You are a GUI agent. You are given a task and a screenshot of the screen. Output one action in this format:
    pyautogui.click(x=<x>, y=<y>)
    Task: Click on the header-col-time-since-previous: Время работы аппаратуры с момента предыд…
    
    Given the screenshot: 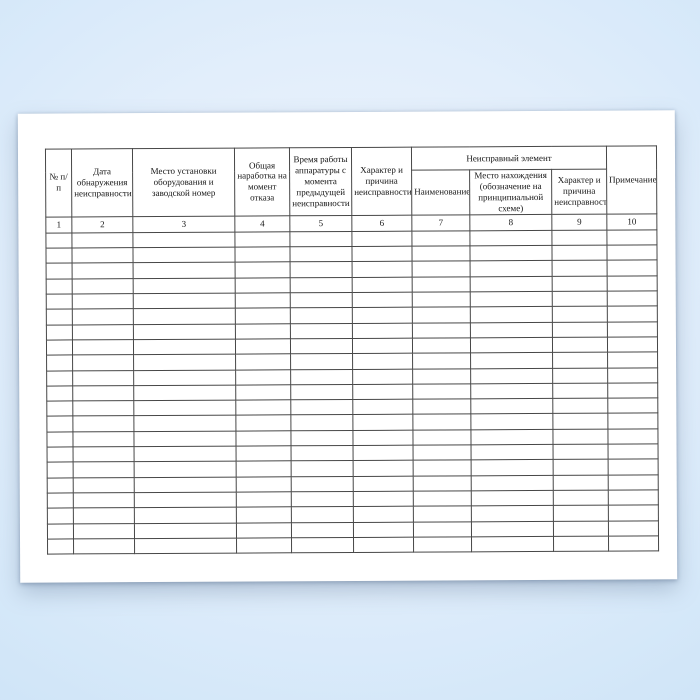 What is the action you would take?
    pyautogui.click(x=320, y=181)
    